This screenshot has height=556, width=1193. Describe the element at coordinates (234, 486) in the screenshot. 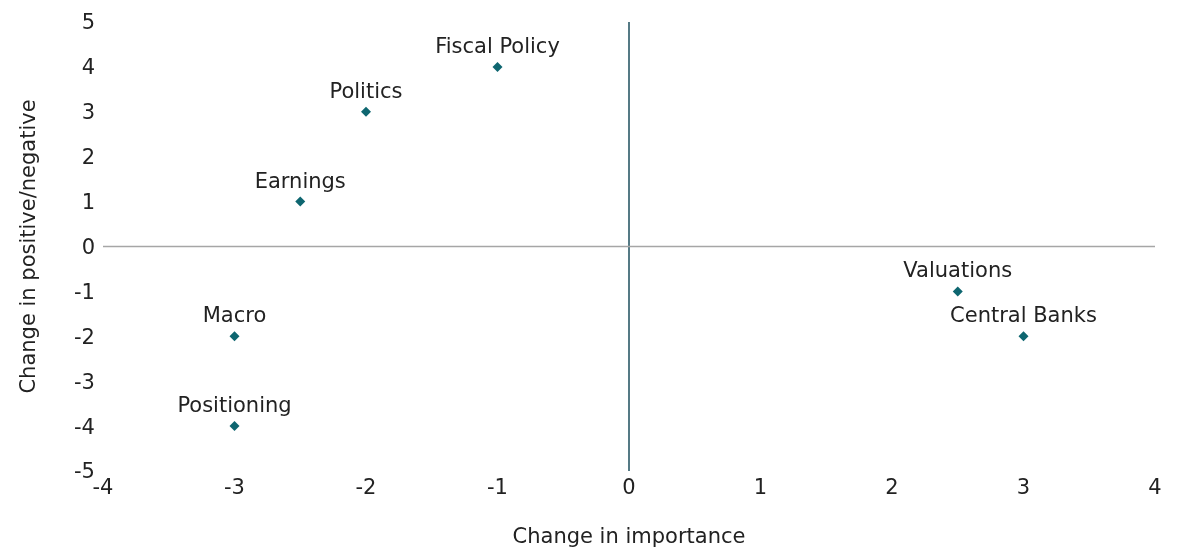

I see `x-tick-label: -3` at that location.